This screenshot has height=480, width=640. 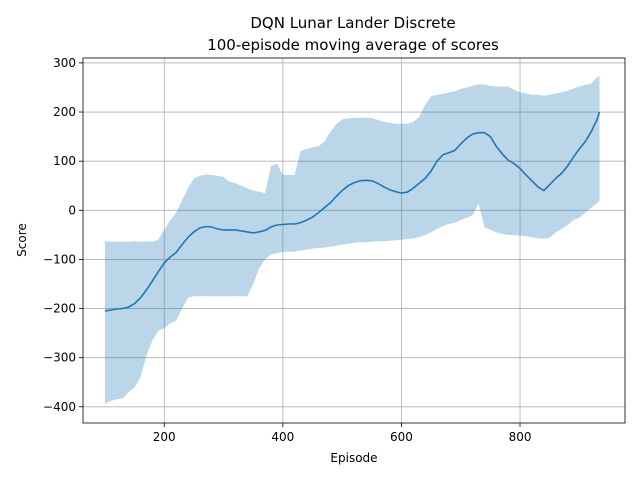 I want to click on chart-subtitle: 100-episode moving average of scores, so click(x=353, y=45).